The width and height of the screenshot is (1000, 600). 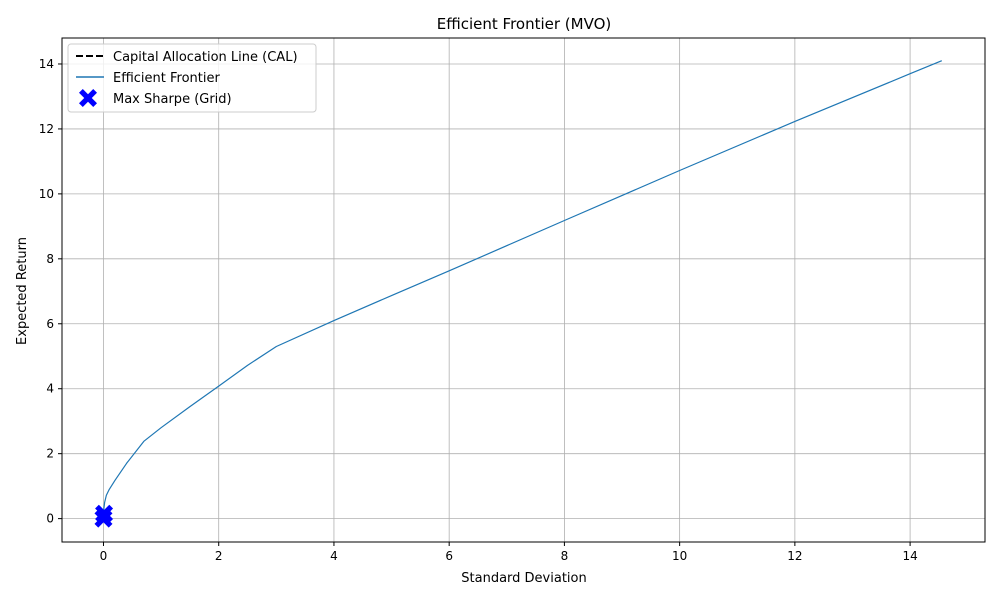 I want to click on max-sharpe-marker, so click(x=104, y=513).